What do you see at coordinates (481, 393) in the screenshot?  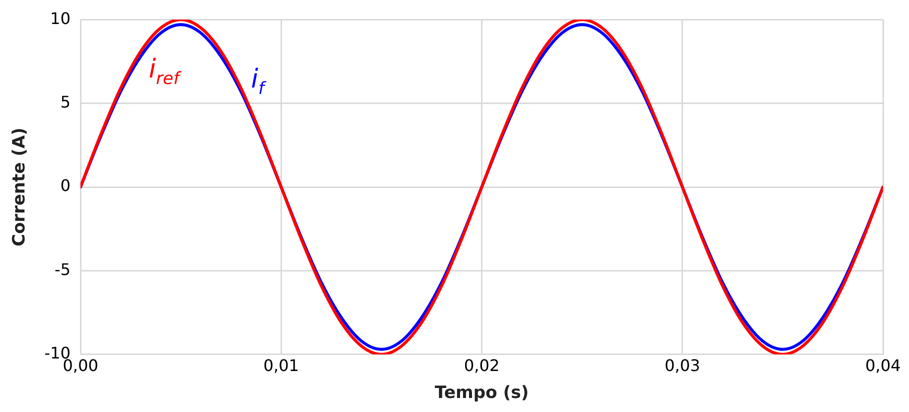 I see `x-axis-title: Tempo (s)` at bounding box center [481, 393].